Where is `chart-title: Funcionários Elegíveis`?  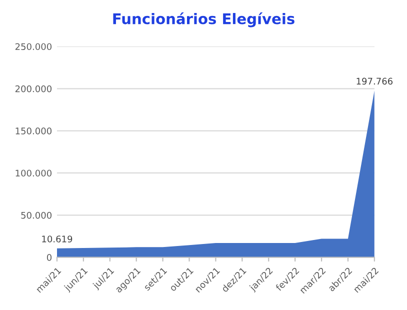
chart-title: Funcionários Elegíveis is located at coordinates (203, 20).